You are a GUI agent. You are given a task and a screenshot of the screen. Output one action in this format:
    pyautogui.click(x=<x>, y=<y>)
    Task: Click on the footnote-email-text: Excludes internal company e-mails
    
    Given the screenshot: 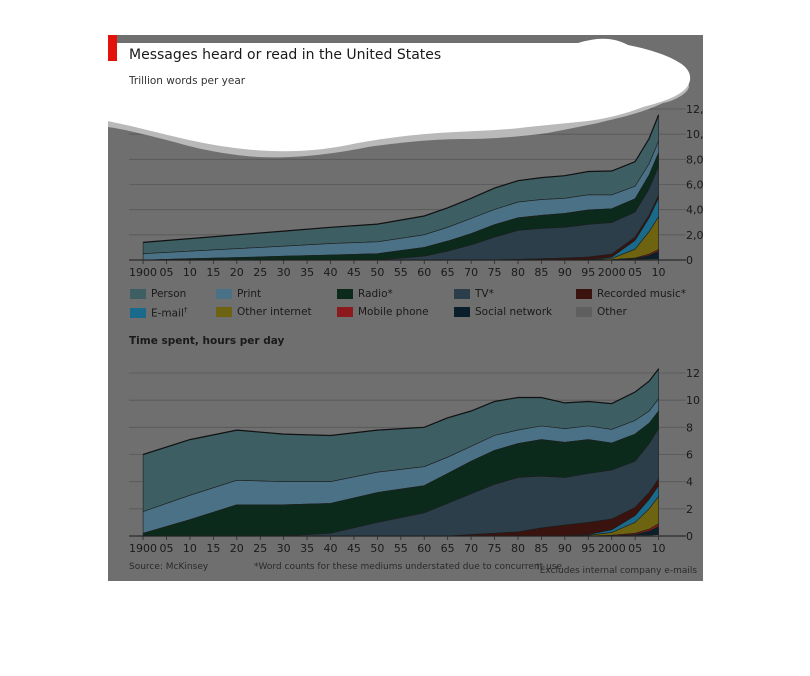 What is the action you would take?
    pyautogui.click(x=618, y=571)
    